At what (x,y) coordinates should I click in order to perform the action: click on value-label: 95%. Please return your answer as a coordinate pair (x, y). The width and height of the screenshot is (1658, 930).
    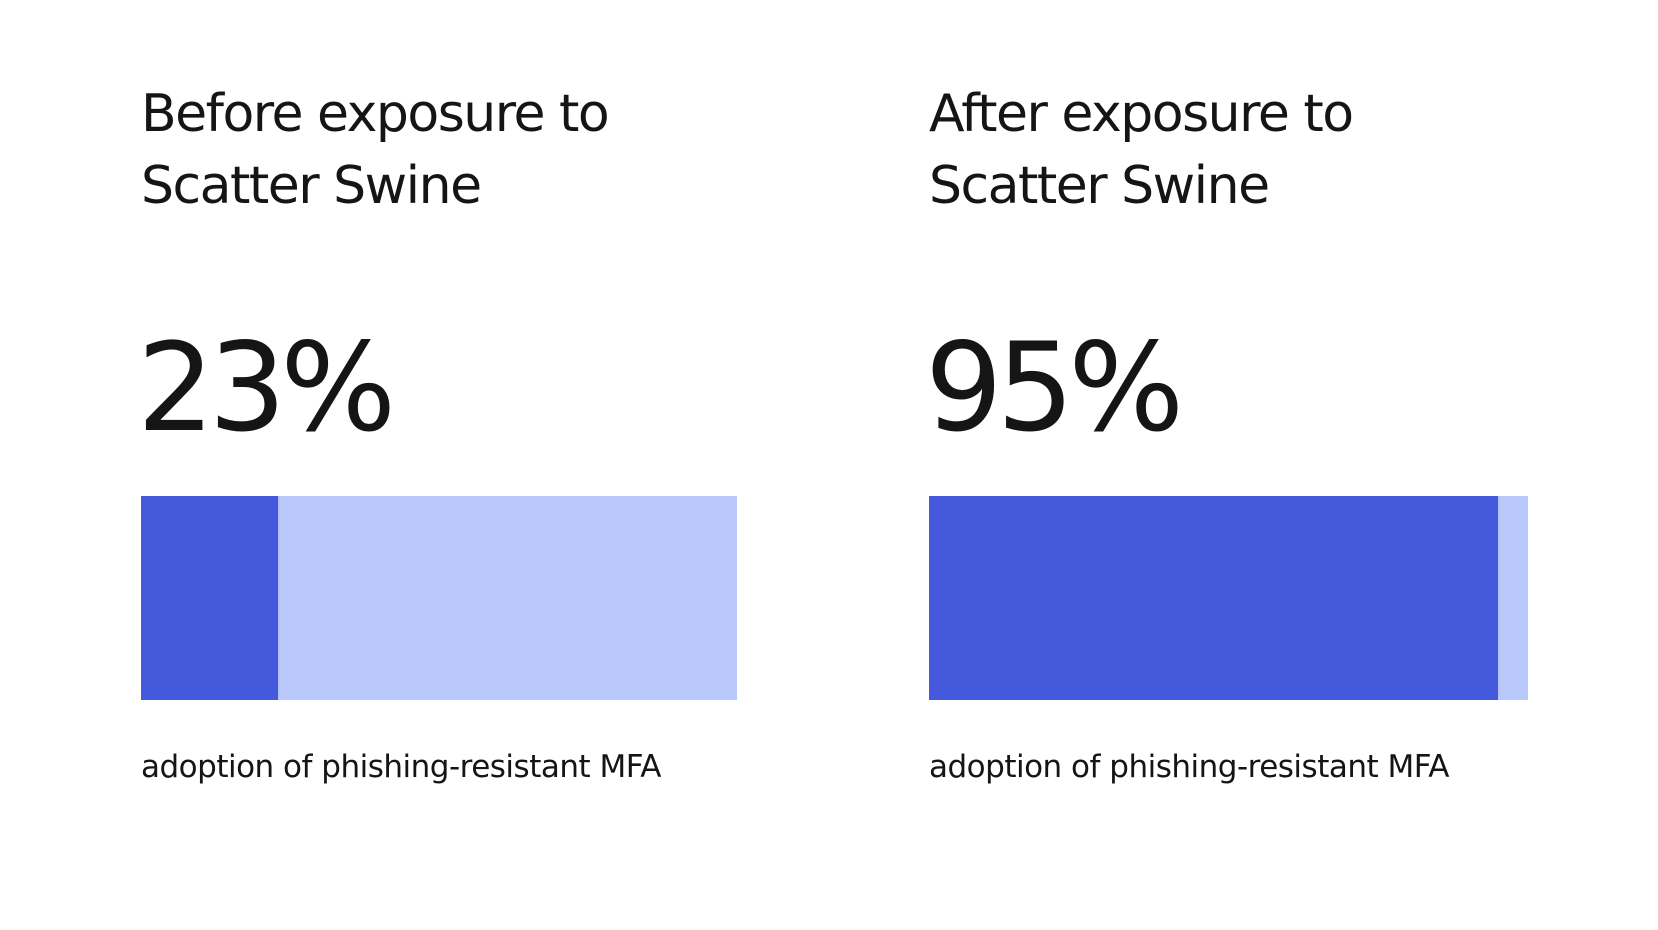
    Looking at the image, I should click on (1054, 388).